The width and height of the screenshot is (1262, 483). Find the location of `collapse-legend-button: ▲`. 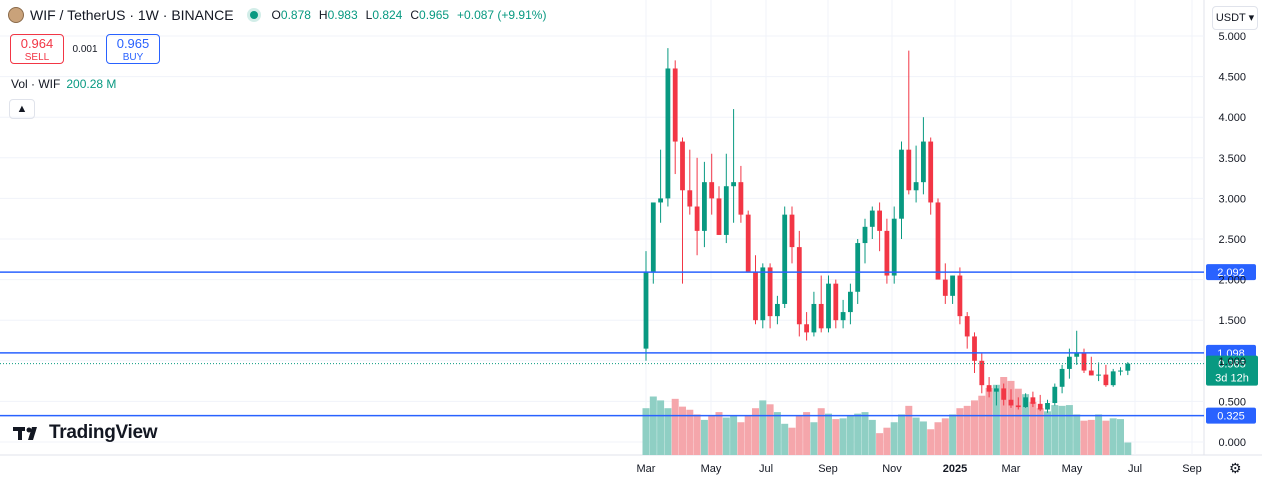

collapse-legend-button: ▲ is located at coordinates (22, 109).